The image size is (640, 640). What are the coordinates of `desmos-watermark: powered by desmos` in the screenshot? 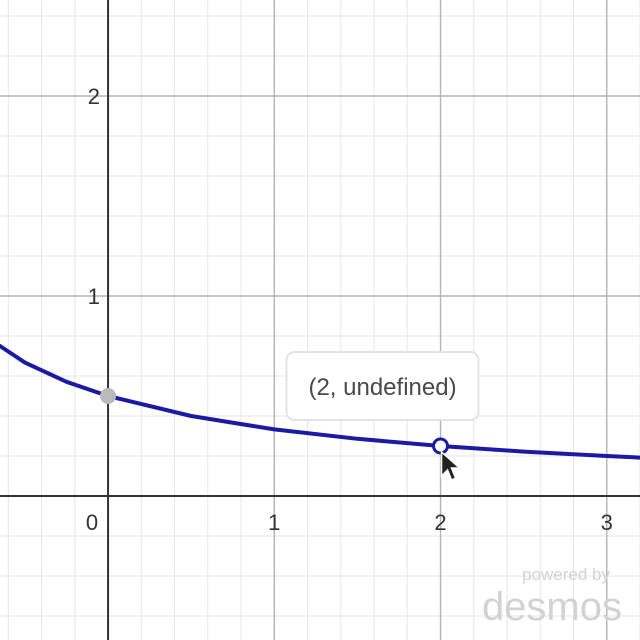 It's located at (552, 597).